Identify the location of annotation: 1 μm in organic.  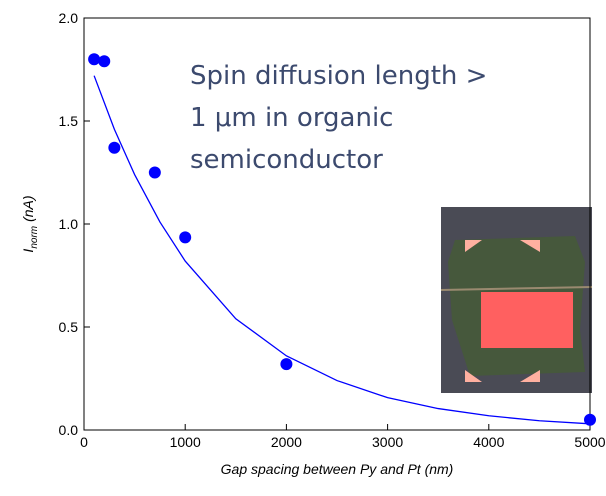
(291, 118).